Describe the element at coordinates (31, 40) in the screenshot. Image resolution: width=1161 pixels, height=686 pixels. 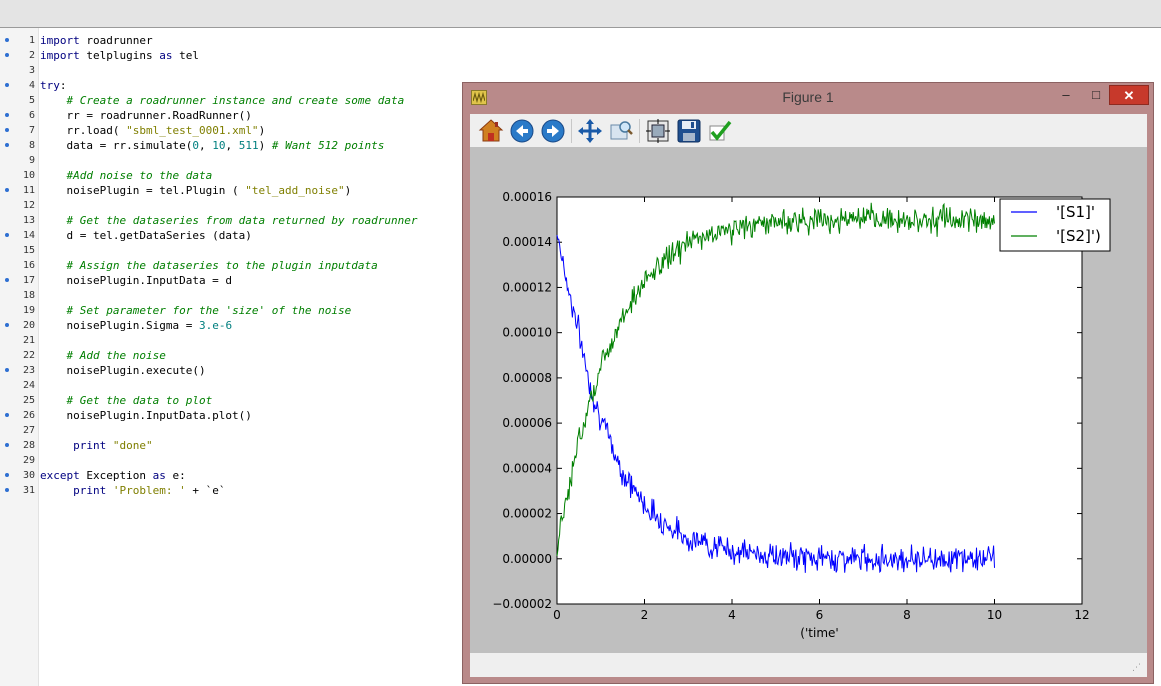
I see `line-number: 1` at that location.